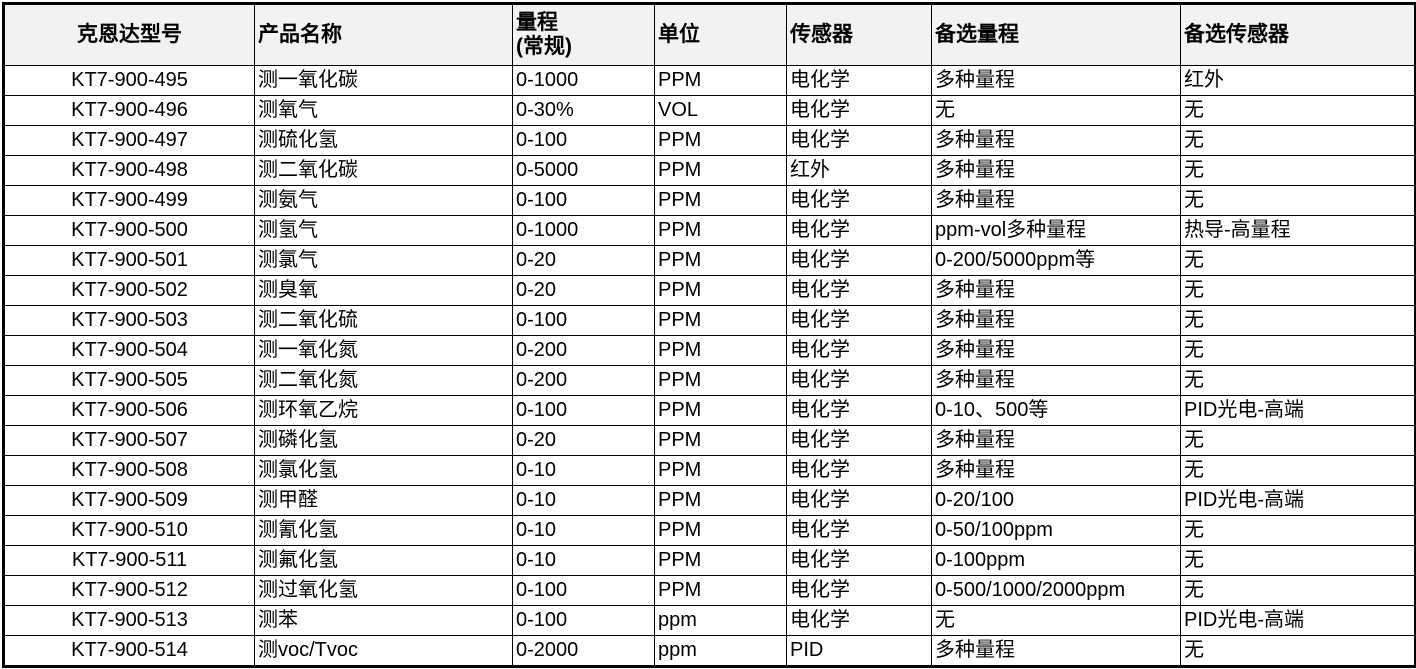 Image resolution: width=1416 pixels, height=669 pixels. Describe the element at coordinates (129, 230) in the screenshot. I see `cell-model: KT7-900-500` at that location.